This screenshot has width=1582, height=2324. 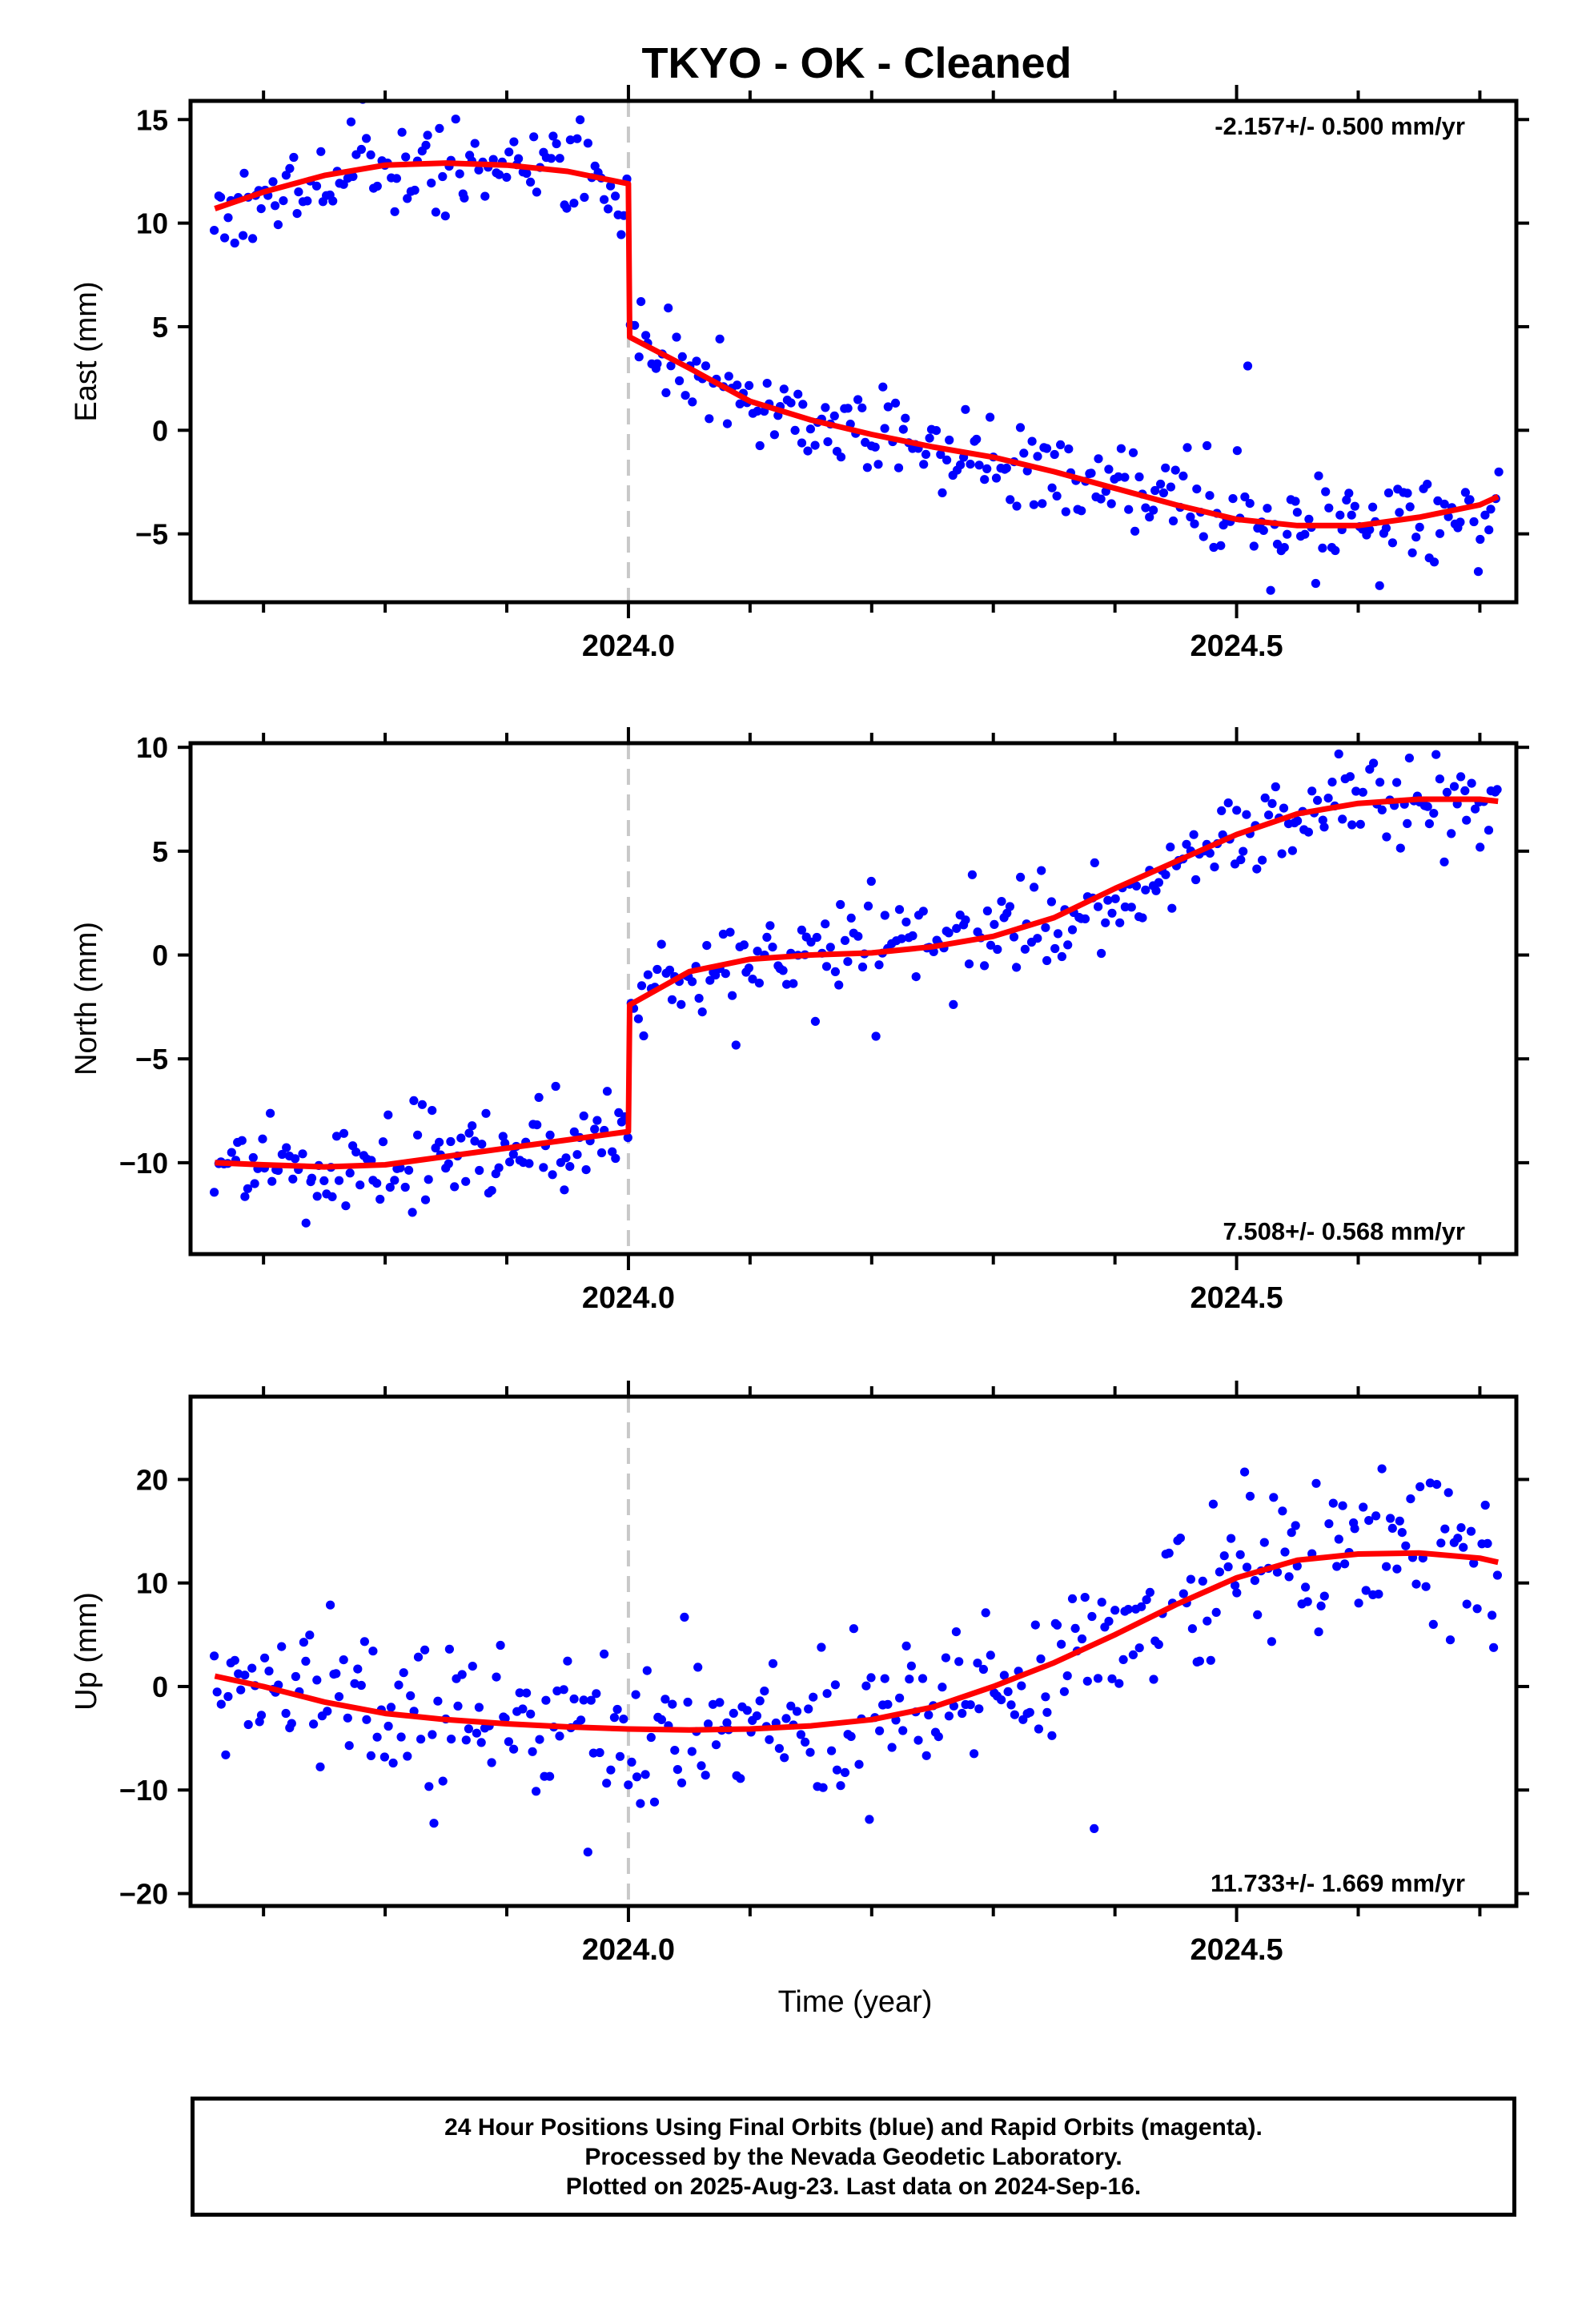 What do you see at coordinates (152, 223) in the screenshot?
I see `east-ytick-label: 10` at bounding box center [152, 223].